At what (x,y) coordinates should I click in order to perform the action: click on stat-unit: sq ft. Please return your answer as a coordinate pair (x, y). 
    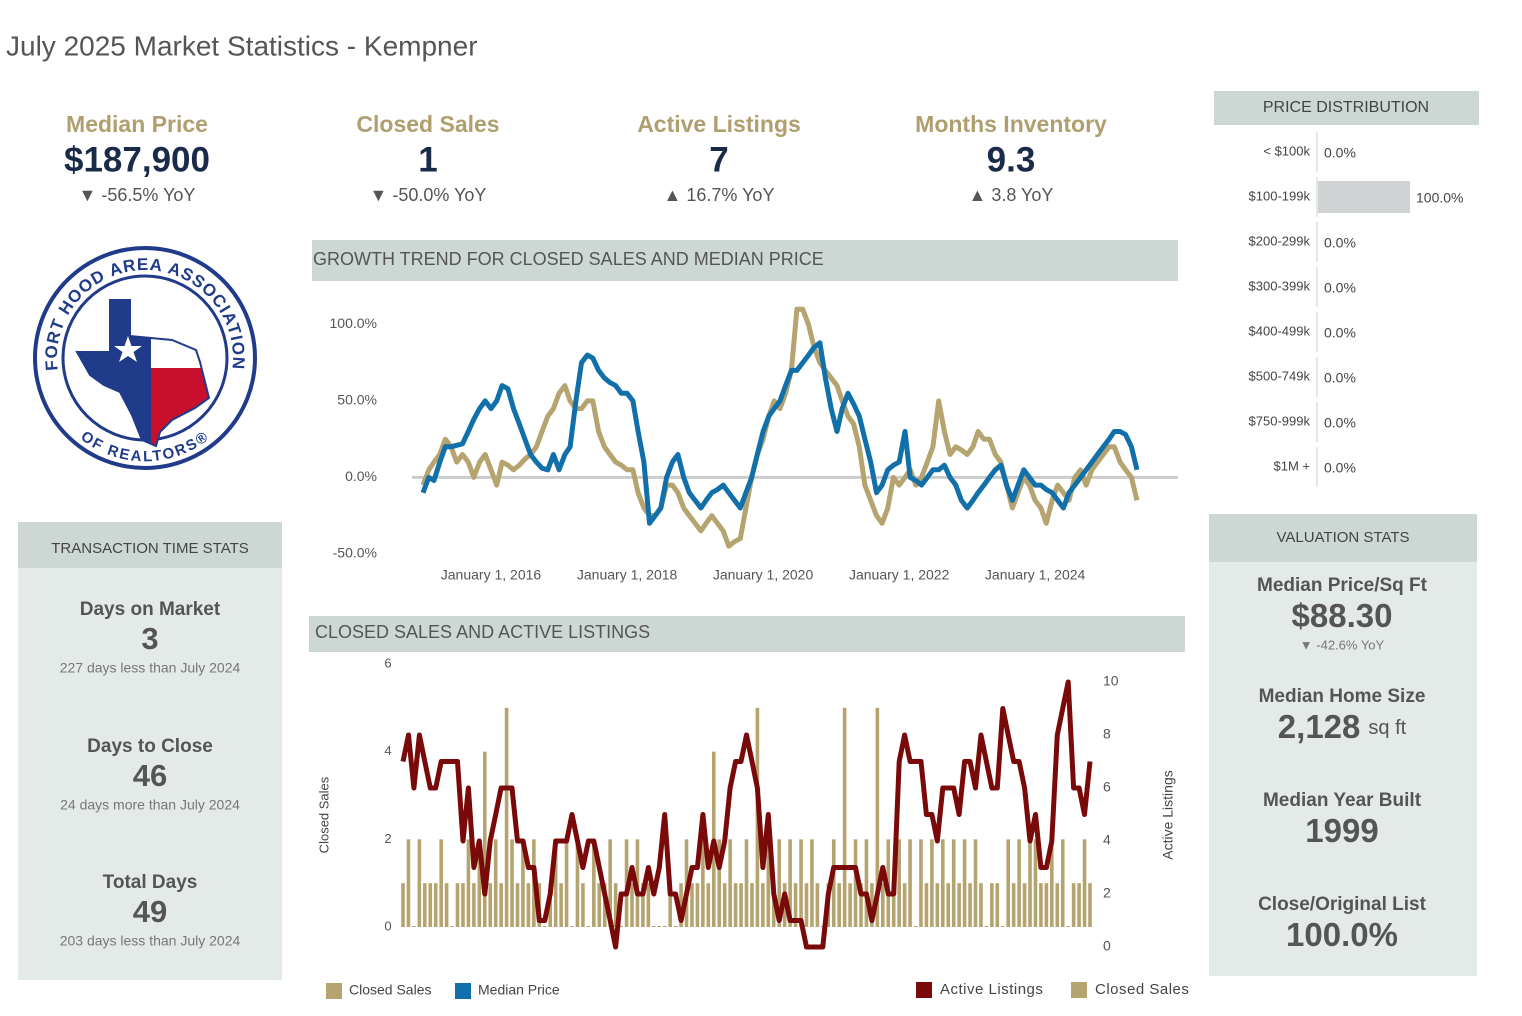
    Looking at the image, I should click on (1387, 728).